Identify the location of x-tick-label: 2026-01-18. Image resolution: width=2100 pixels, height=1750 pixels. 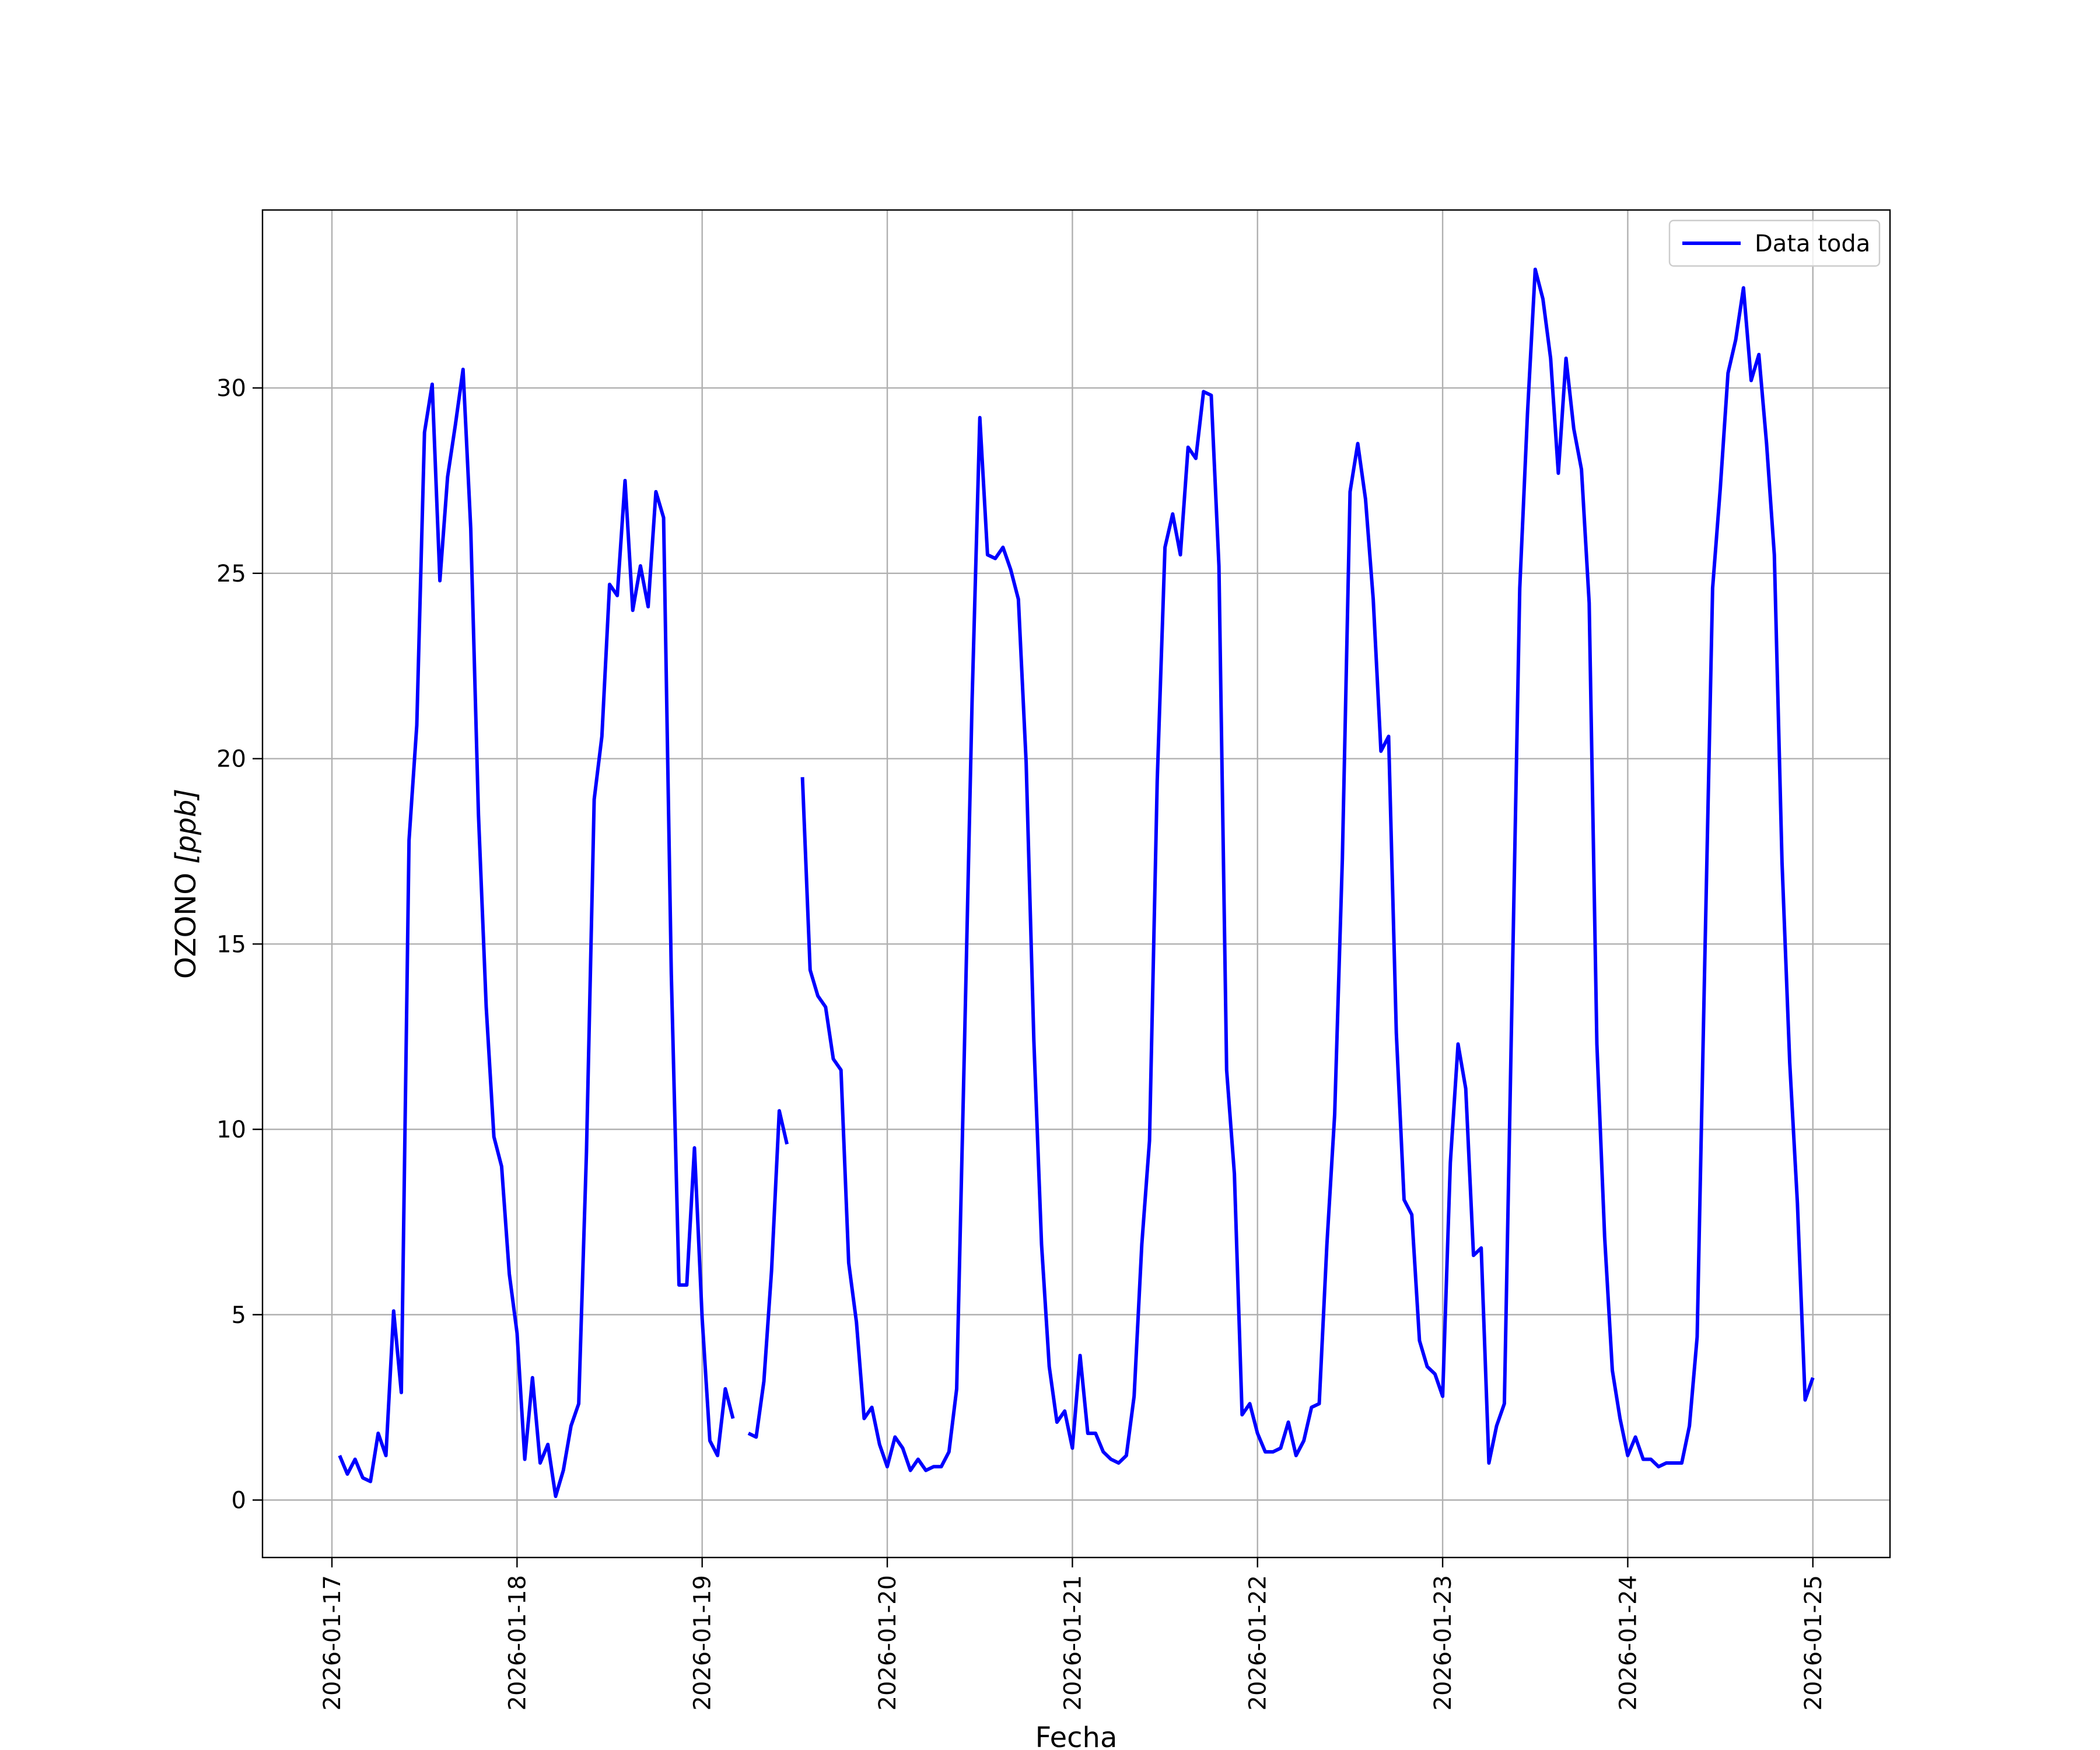
(517, 1643).